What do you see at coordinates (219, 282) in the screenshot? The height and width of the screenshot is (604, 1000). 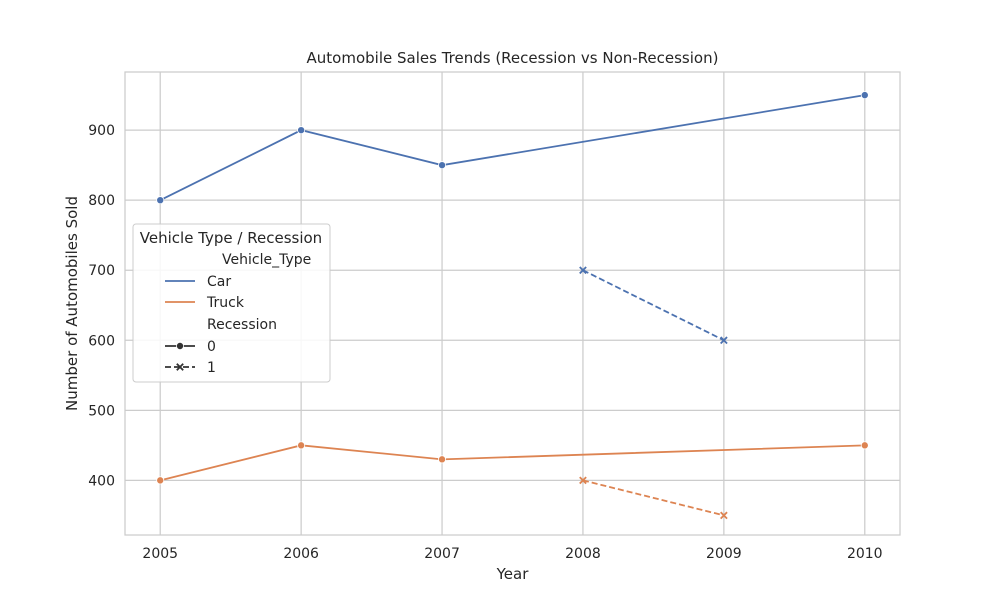 I see `legend-item-car: Car` at bounding box center [219, 282].